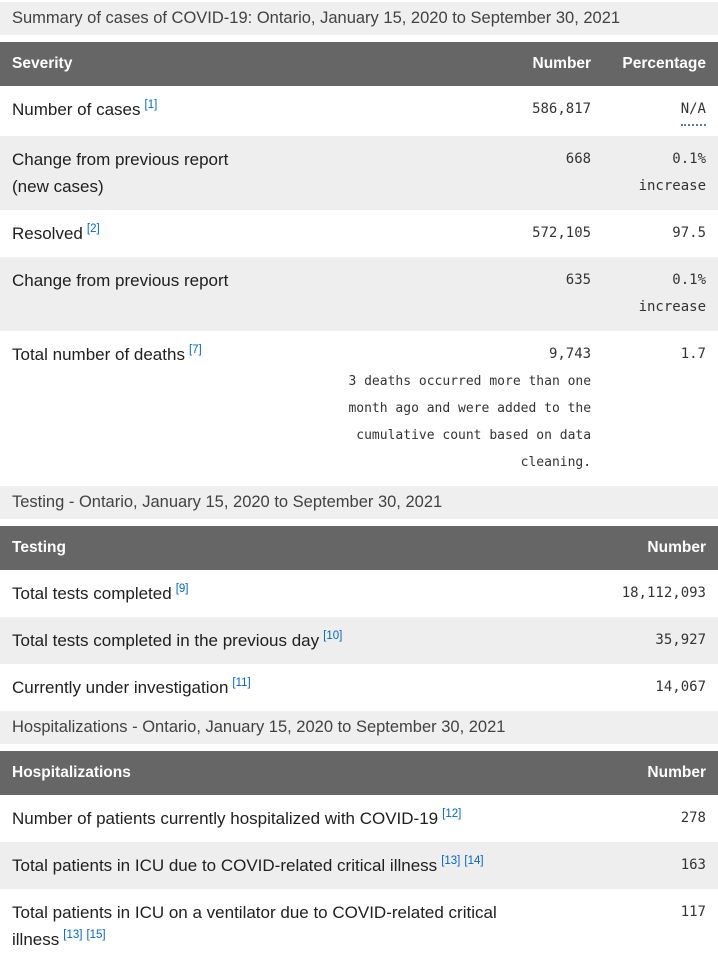  What do you see at coordinates (269, 687) in the screenshot?
I see `testing-cell: Currently under investigation [11]` at bounding box center [269, 687].